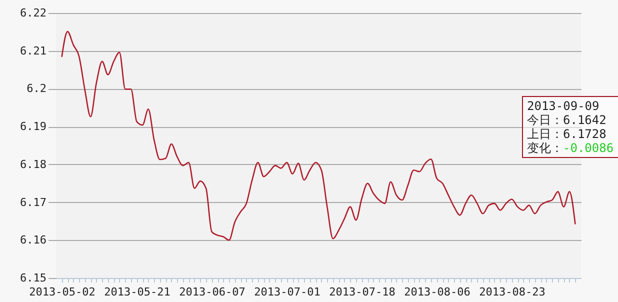 This screenshot has height=302, width=618. Describe the element at coordinates (33, 51) in the screenshot. I see `y-tick-label: 6.21` at that location.